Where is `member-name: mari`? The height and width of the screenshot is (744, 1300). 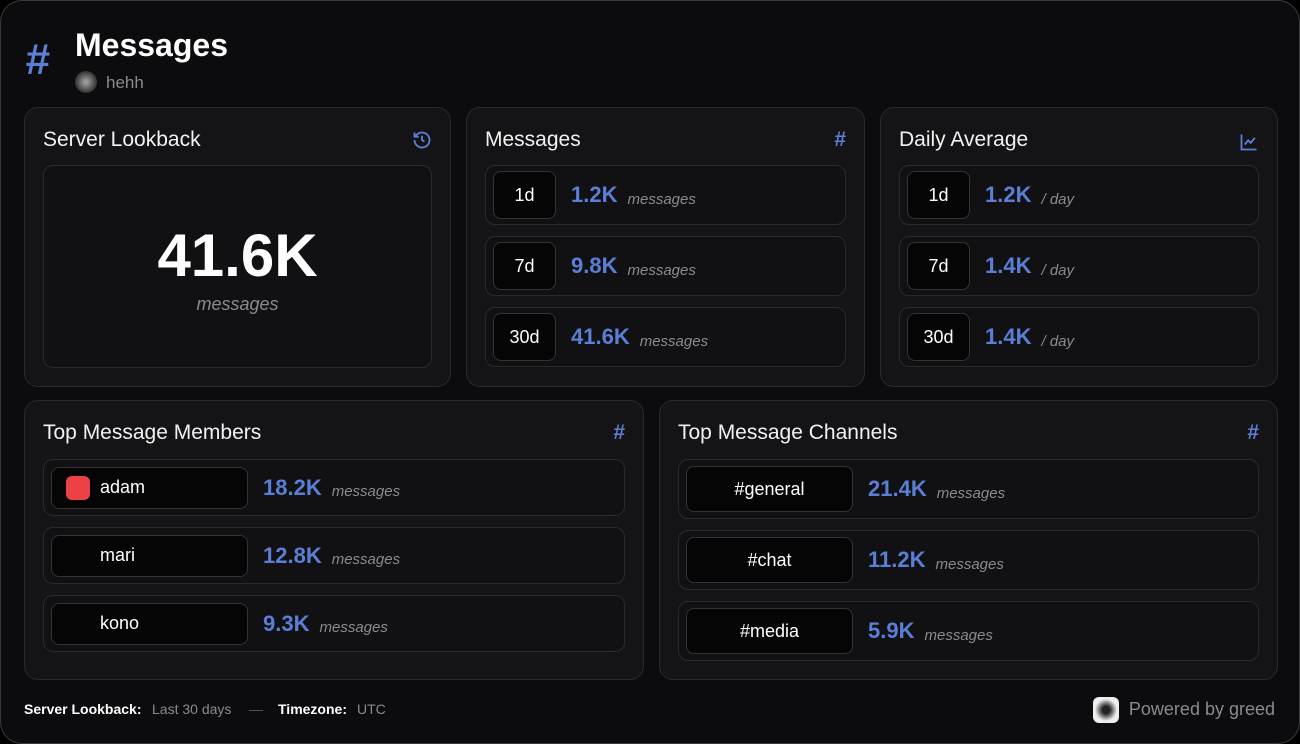
member-name: mari is located at coordinates (117, 555).